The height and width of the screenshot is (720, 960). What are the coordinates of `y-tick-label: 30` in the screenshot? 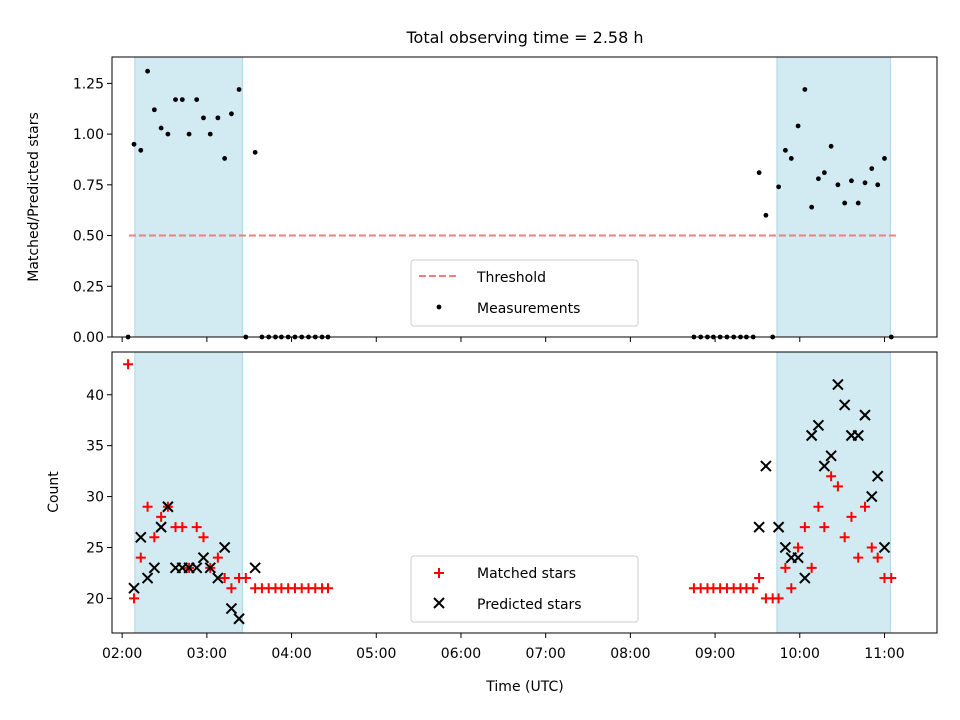 It's located at (95, 498).